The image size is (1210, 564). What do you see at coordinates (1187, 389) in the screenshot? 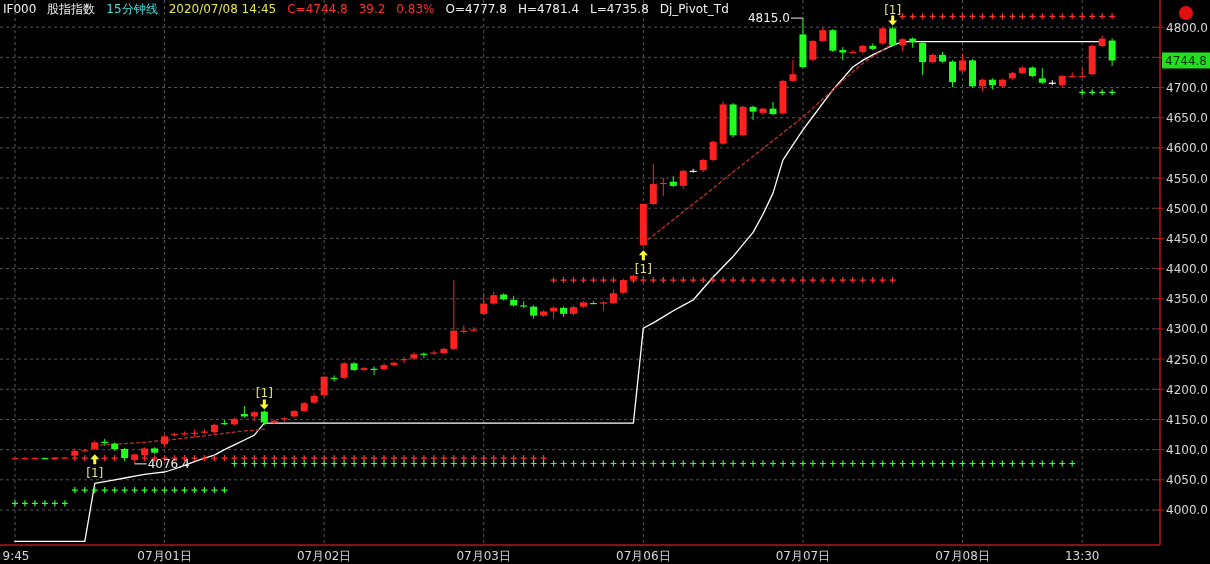
I see `y-tick-label: 4200.0` at bounding box center [1187, 389].